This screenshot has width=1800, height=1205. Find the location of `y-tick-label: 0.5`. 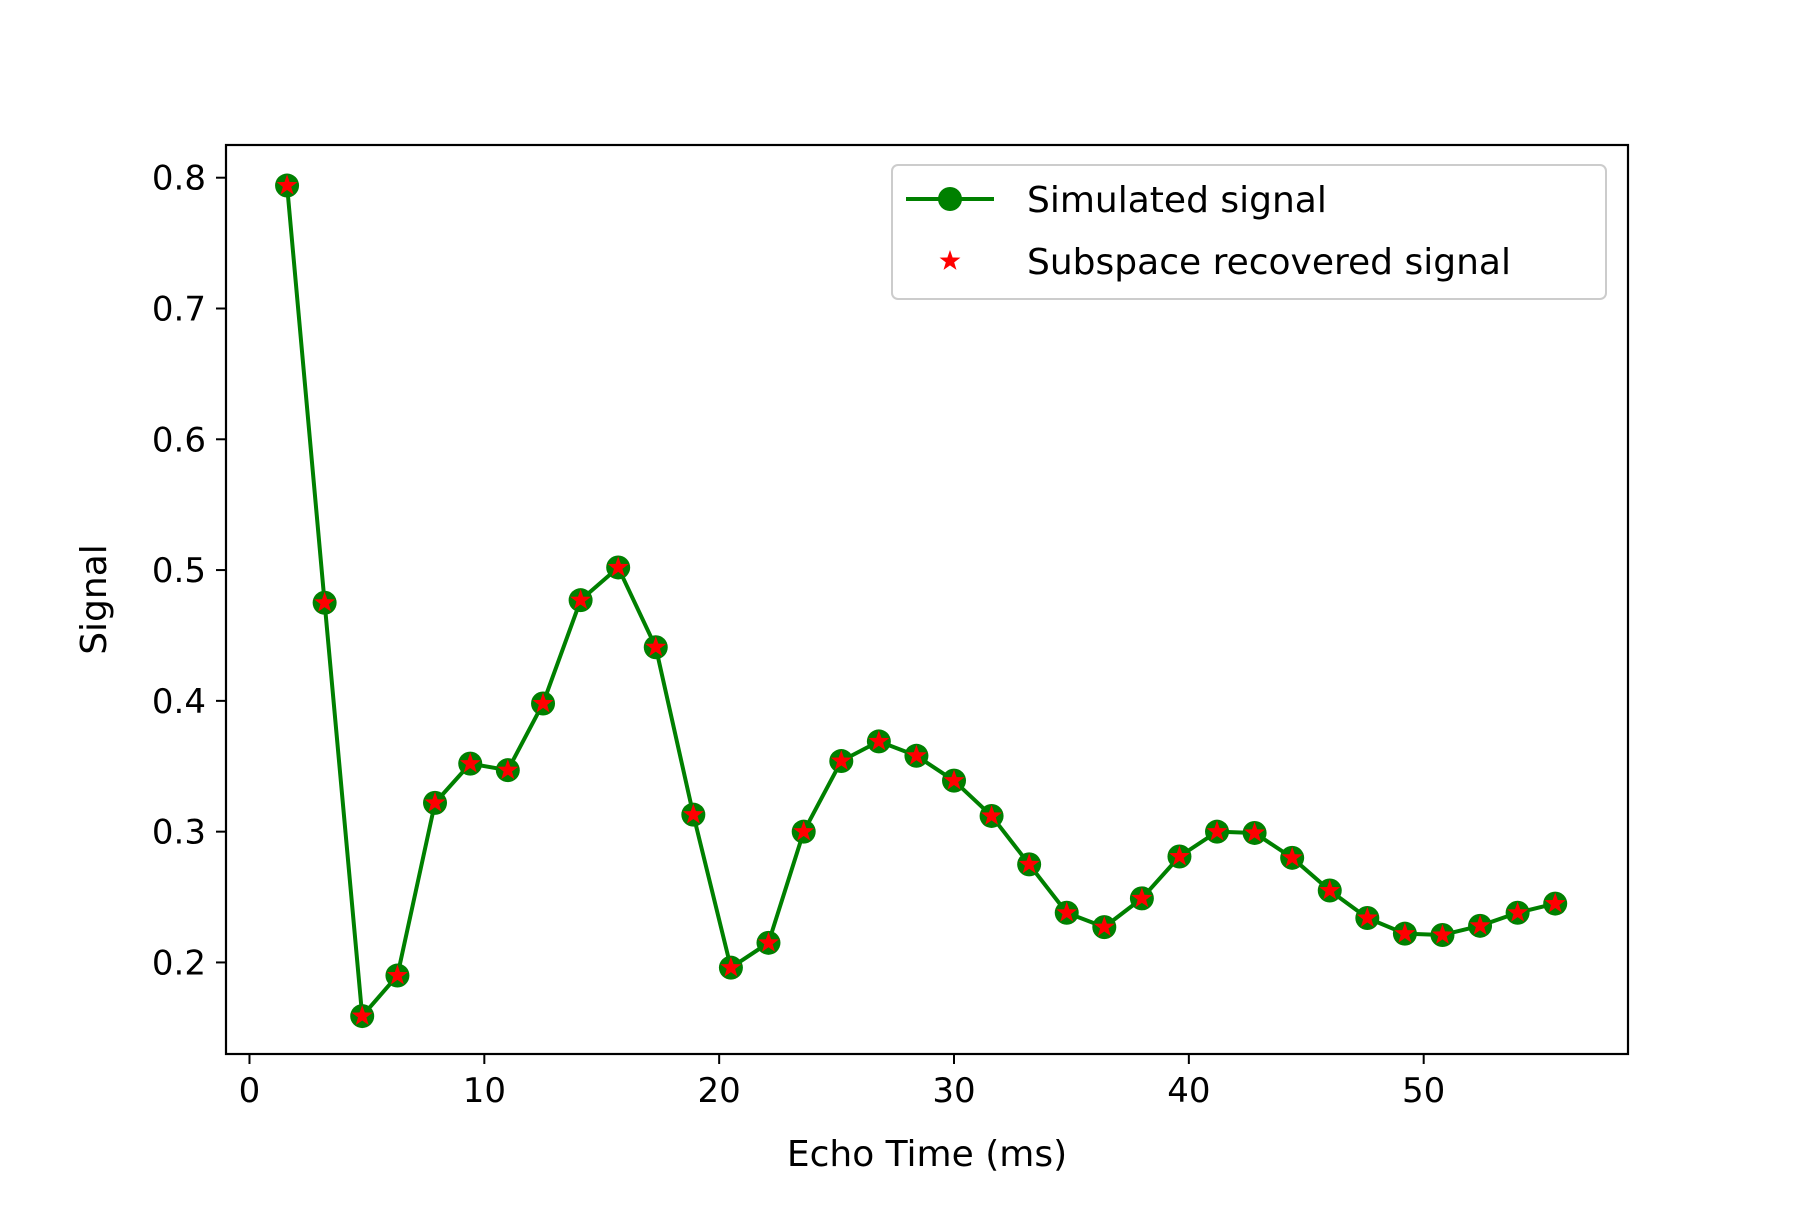

y-tick-label: 0.5 is located at coordinates (179, 571).